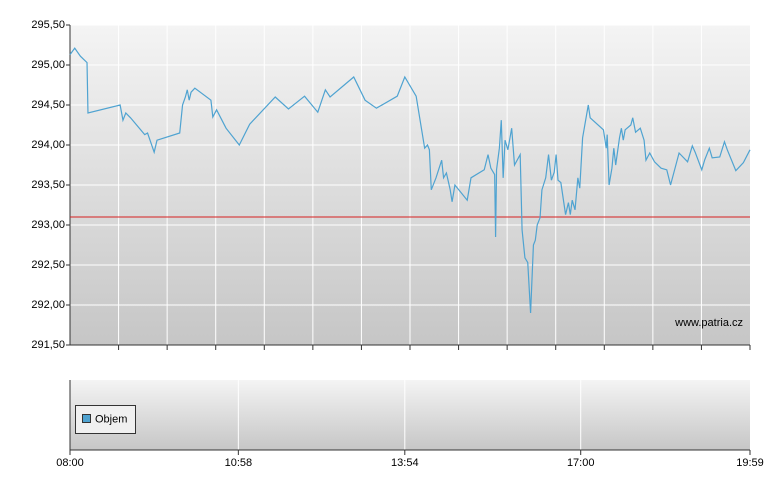  I want to click on y-tick-label: 294,50, so click(48, 105).